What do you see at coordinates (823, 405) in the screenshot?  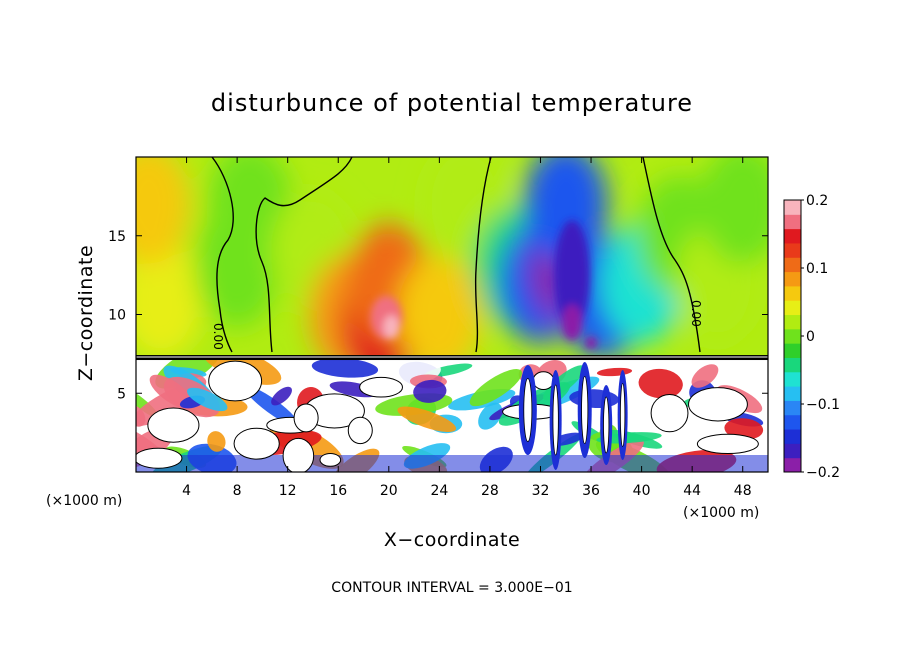 I see `colorbar-tick-label: −0.1` at bounding box center [823, 405].